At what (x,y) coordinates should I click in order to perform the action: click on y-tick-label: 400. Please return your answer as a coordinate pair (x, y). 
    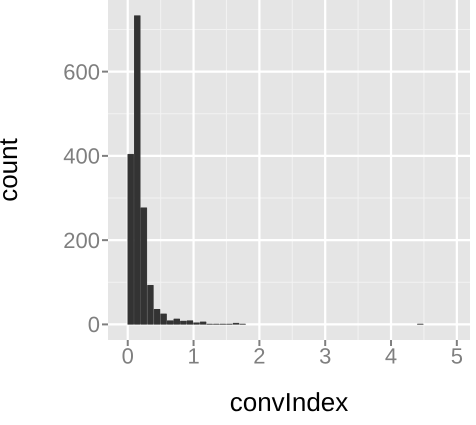
    Looking at the image, I should click on (81, 156).